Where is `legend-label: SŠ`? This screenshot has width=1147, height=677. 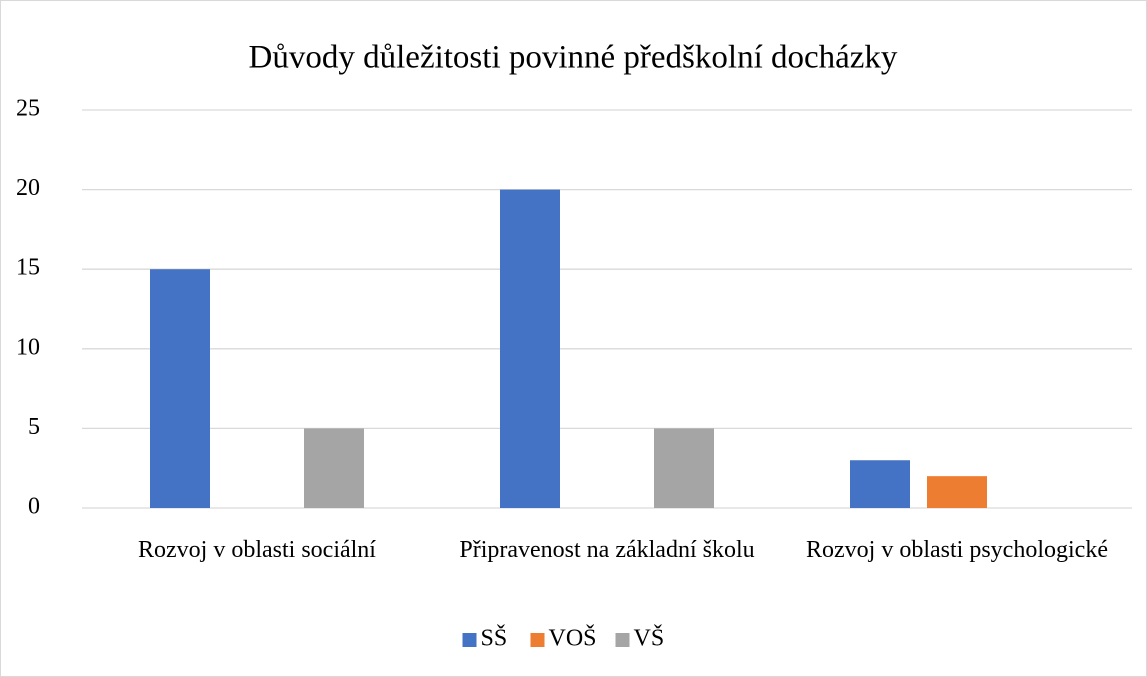
legend-label: SŠ is located at coordinates (494, 638).